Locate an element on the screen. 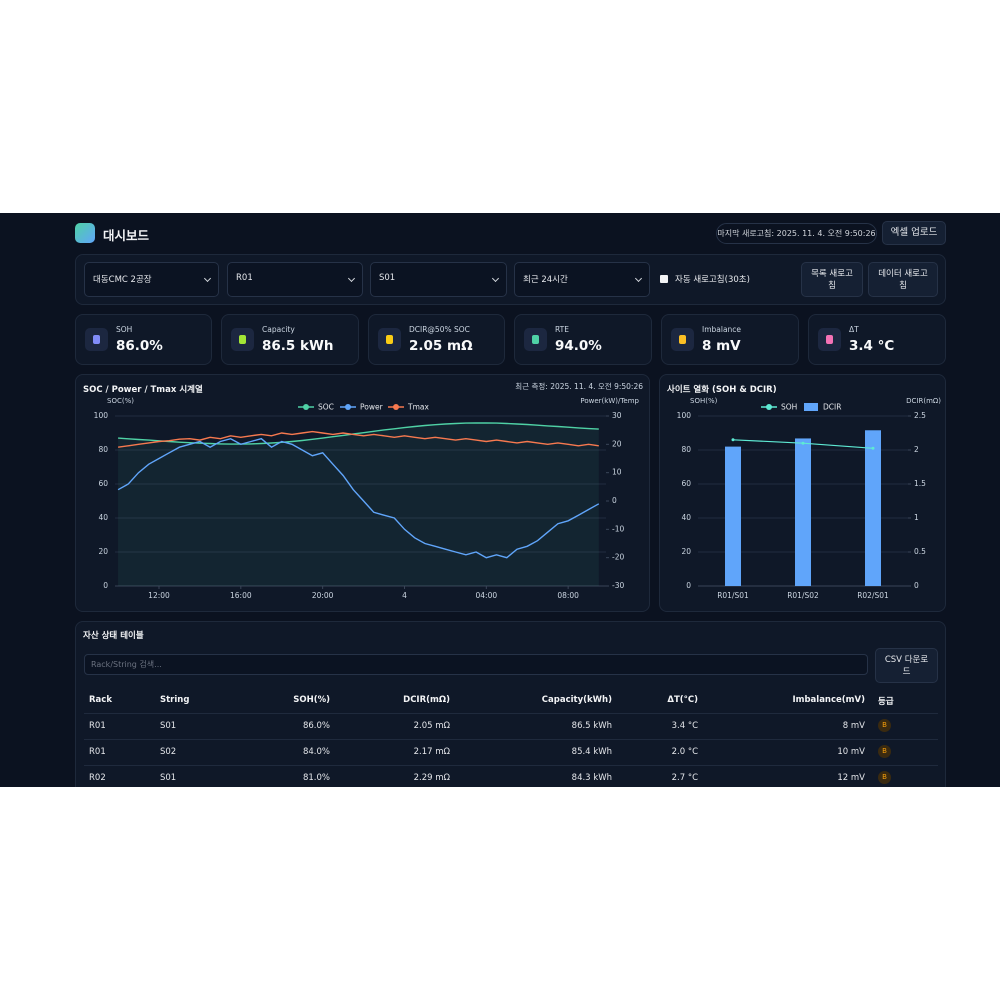  kpi-label: Imbalance is located at coordinates (722, 329).